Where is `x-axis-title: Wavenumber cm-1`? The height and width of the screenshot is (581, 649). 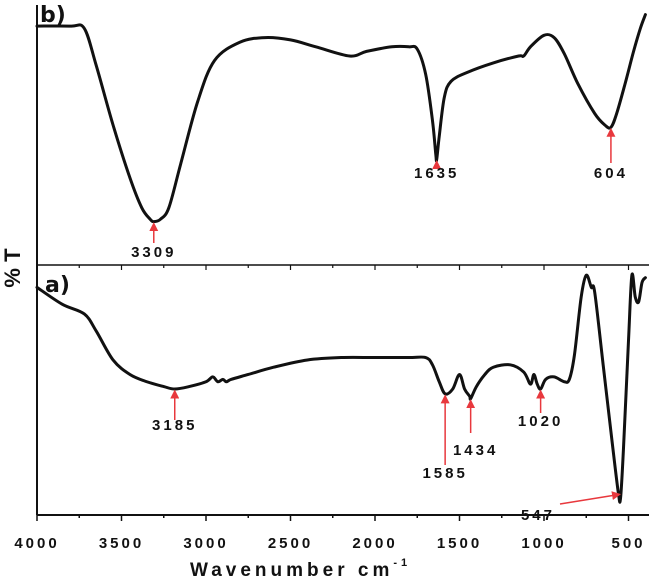 x-axis-title: Wavenumber cm-1 is located at coordinates (300, 569).